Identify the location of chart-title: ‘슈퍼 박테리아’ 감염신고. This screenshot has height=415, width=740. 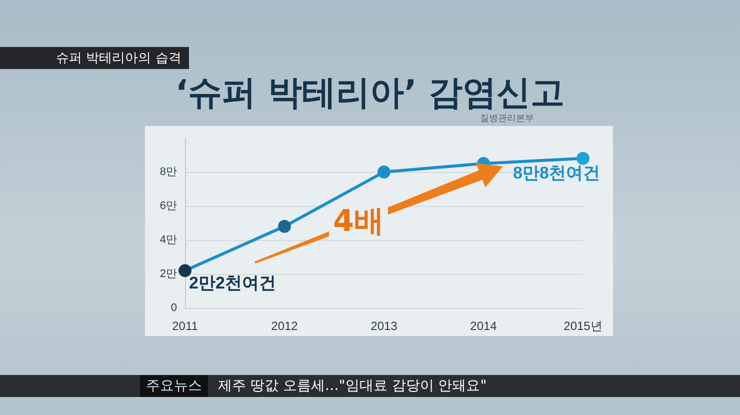
(370, 93).